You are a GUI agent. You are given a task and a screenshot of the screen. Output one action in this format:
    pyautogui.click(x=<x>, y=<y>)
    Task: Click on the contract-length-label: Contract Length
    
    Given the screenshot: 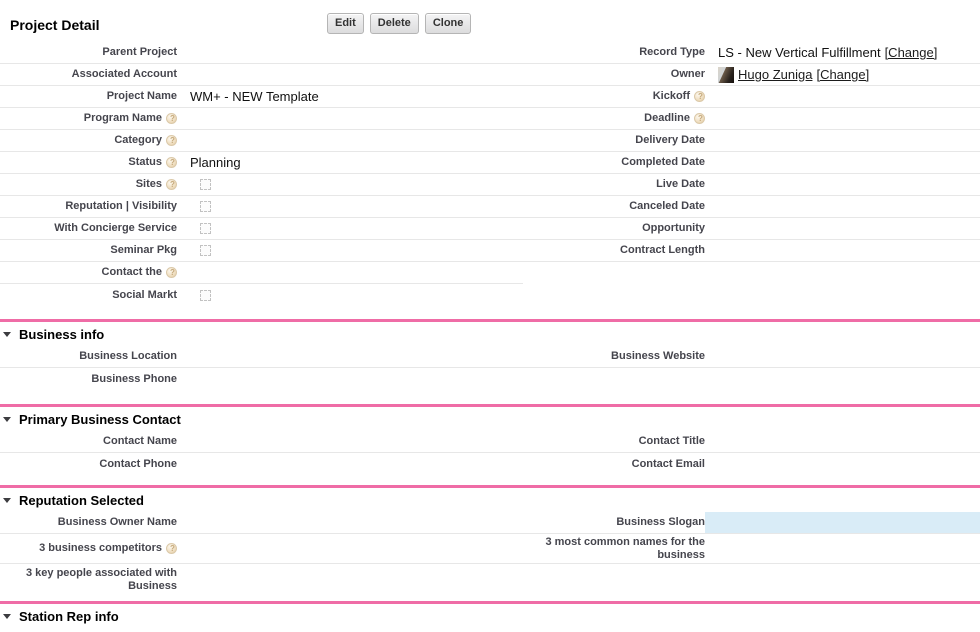 What is the action you would take?
    pyautogui.click(x=614, y=250)
    